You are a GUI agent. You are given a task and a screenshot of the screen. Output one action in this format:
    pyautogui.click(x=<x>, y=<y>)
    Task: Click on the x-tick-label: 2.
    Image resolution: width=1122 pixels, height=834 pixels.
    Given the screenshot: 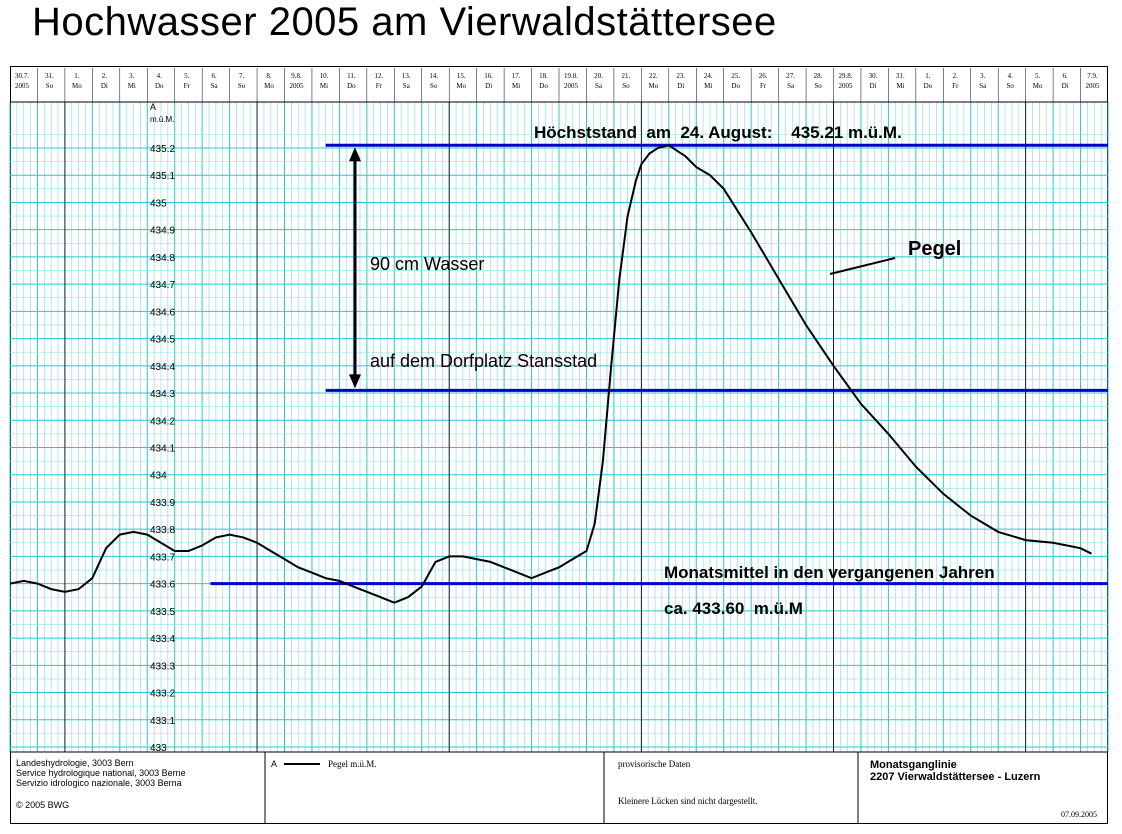 What is the action you would take?
    pyautogui.click(x=956, y=76)
    